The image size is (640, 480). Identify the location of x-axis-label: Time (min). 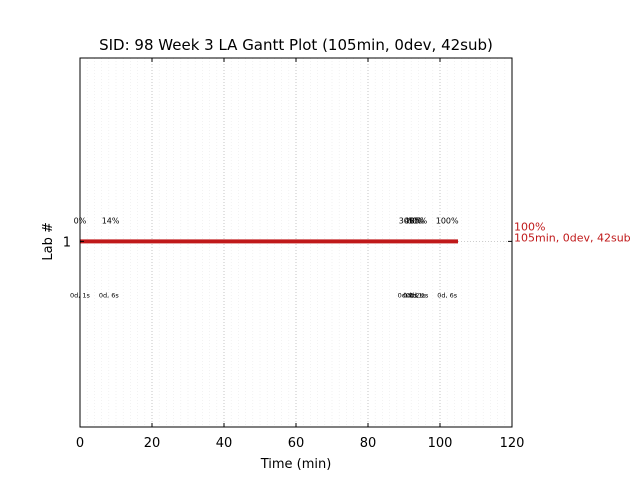
(296, 464).